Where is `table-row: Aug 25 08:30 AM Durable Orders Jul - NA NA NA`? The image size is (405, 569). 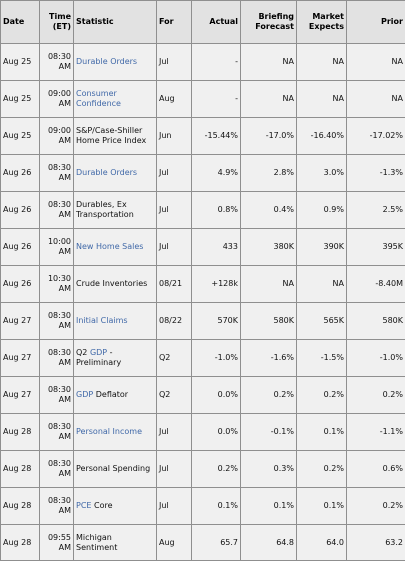 table-row: Aug 25 08:30 AM Durable Orders Jul - NA NA NA is located at coordinates (202, 62).